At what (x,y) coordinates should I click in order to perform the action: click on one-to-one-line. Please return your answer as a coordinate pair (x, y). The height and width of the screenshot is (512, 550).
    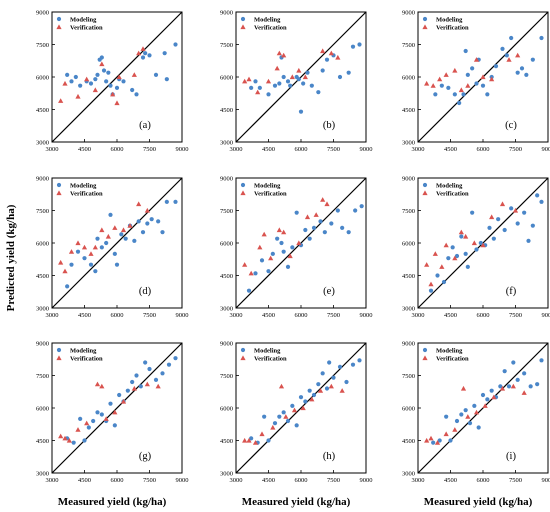
    Looking at the image, I should click on (117, 243).